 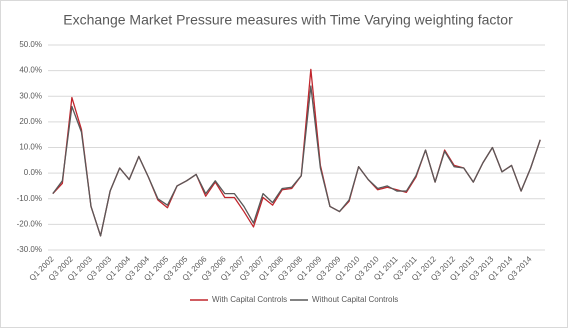 What do you see at coordinates (29, 249) in the screenshot?
I see `y-tick-label: -30.0%` at bounding box center [29, 249].